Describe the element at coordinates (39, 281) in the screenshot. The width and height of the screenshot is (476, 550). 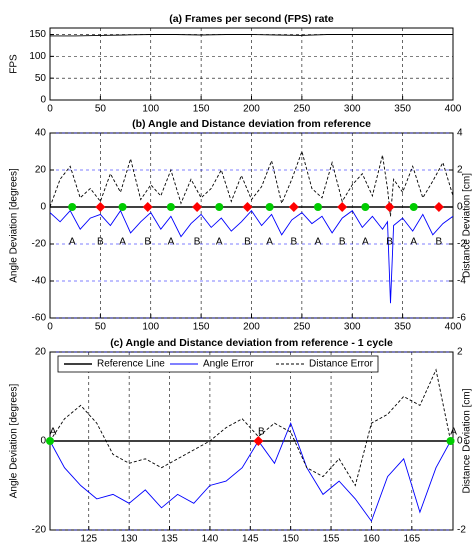
I see `y-tick-label: -40` at that location.